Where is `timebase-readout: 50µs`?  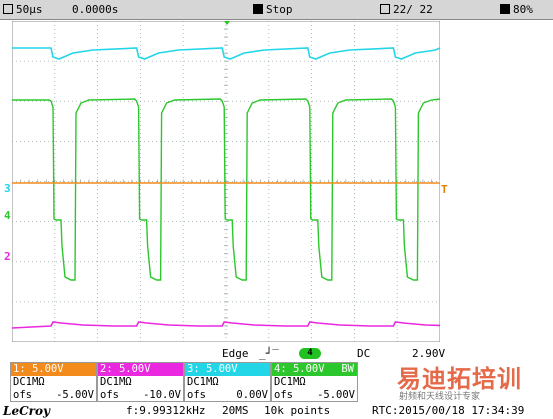
timebase-readout: 50µs is located at coordinates (23, 10).